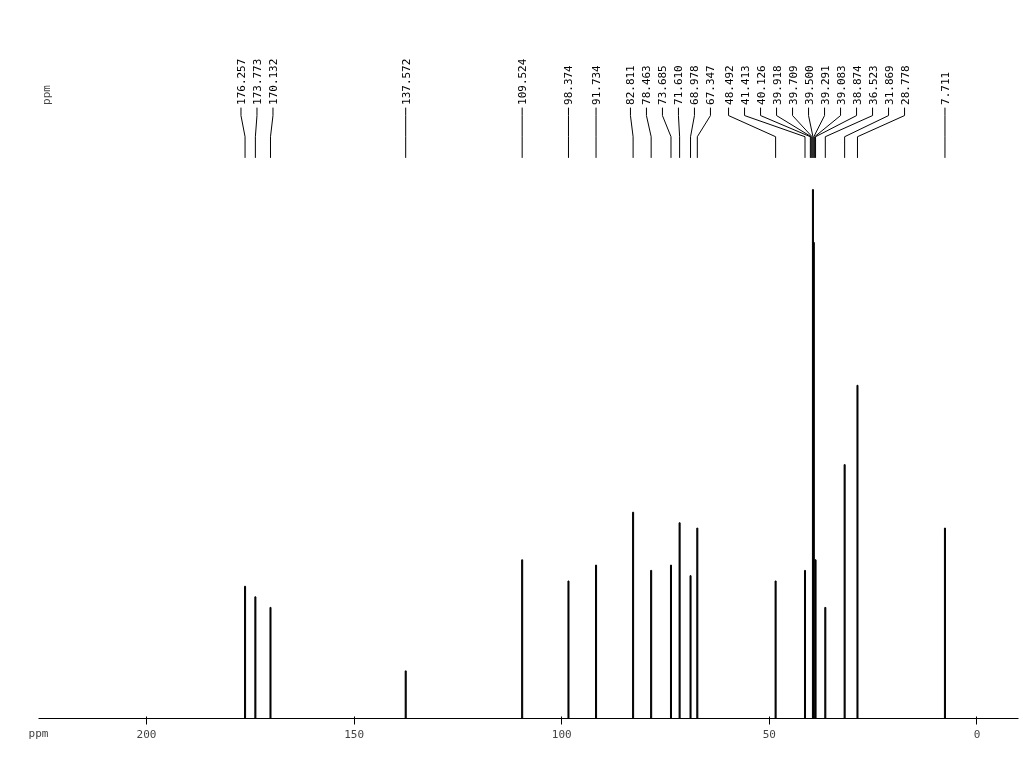 The image size is (1024, 768). Describe the element at coordinates (761, 85) in the screenshot. I see `annotation: 40.126` at that location.